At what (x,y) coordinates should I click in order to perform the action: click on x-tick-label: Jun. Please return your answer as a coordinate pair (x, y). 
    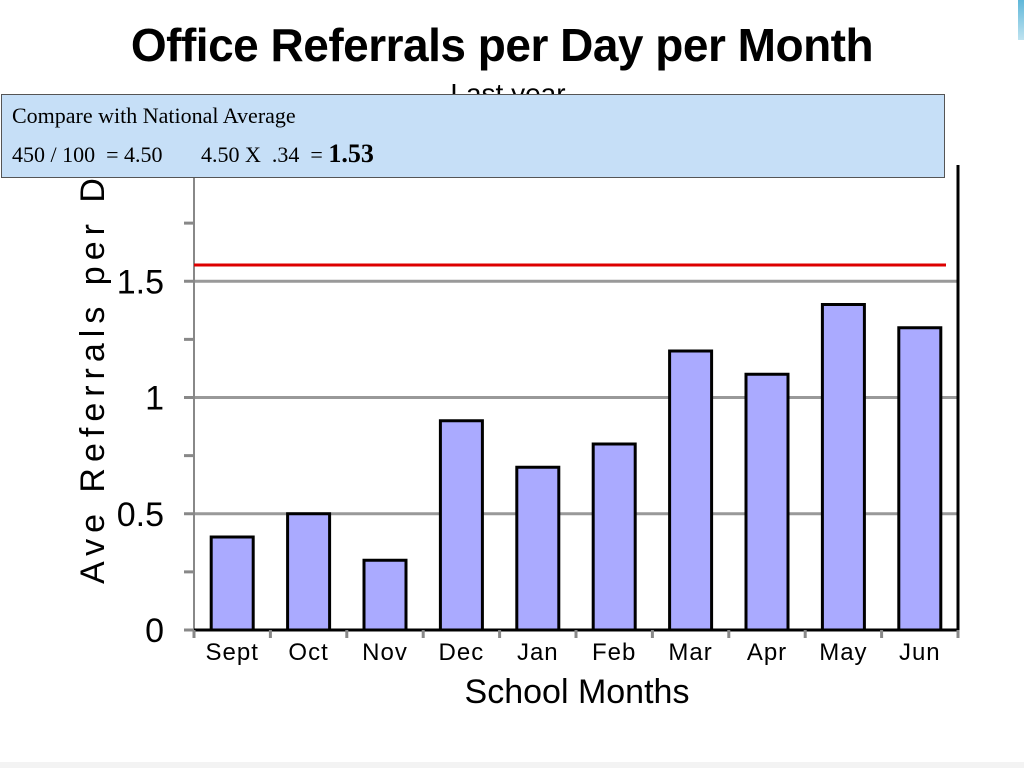
    Looking at the image, I should click on (920, 652).